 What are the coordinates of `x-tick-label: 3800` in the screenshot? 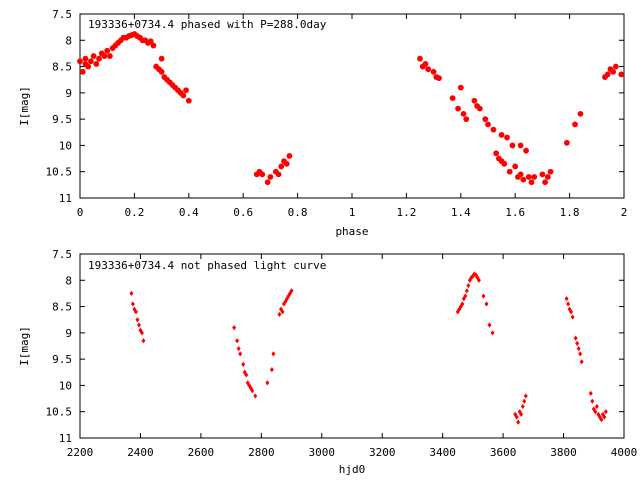 It's located at (563, 452).